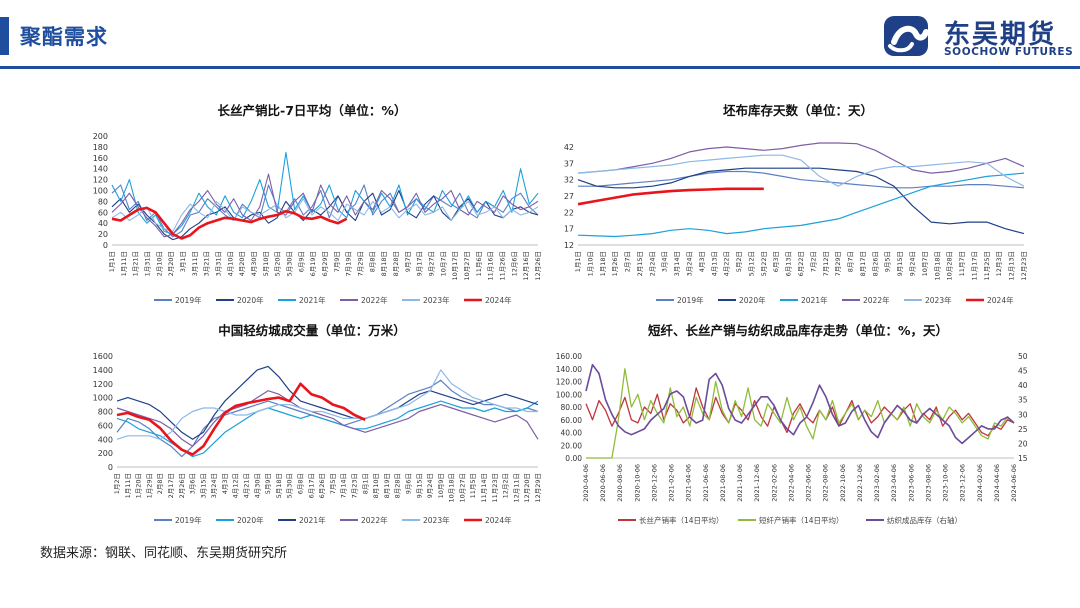  What do you see at coordinates (219, 263) in the screenshot?
I see `x-tick-label: 3月31日` at bounding box center [219, 263].